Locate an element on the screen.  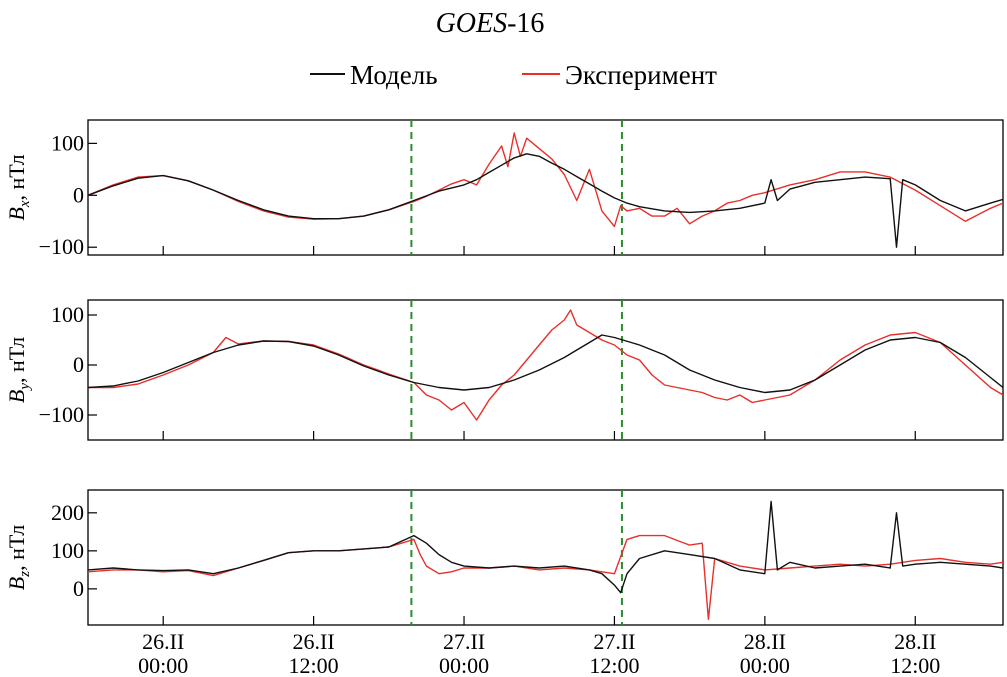
legend-experiment-label: Эксперимент is located at coordinates (641, 75).